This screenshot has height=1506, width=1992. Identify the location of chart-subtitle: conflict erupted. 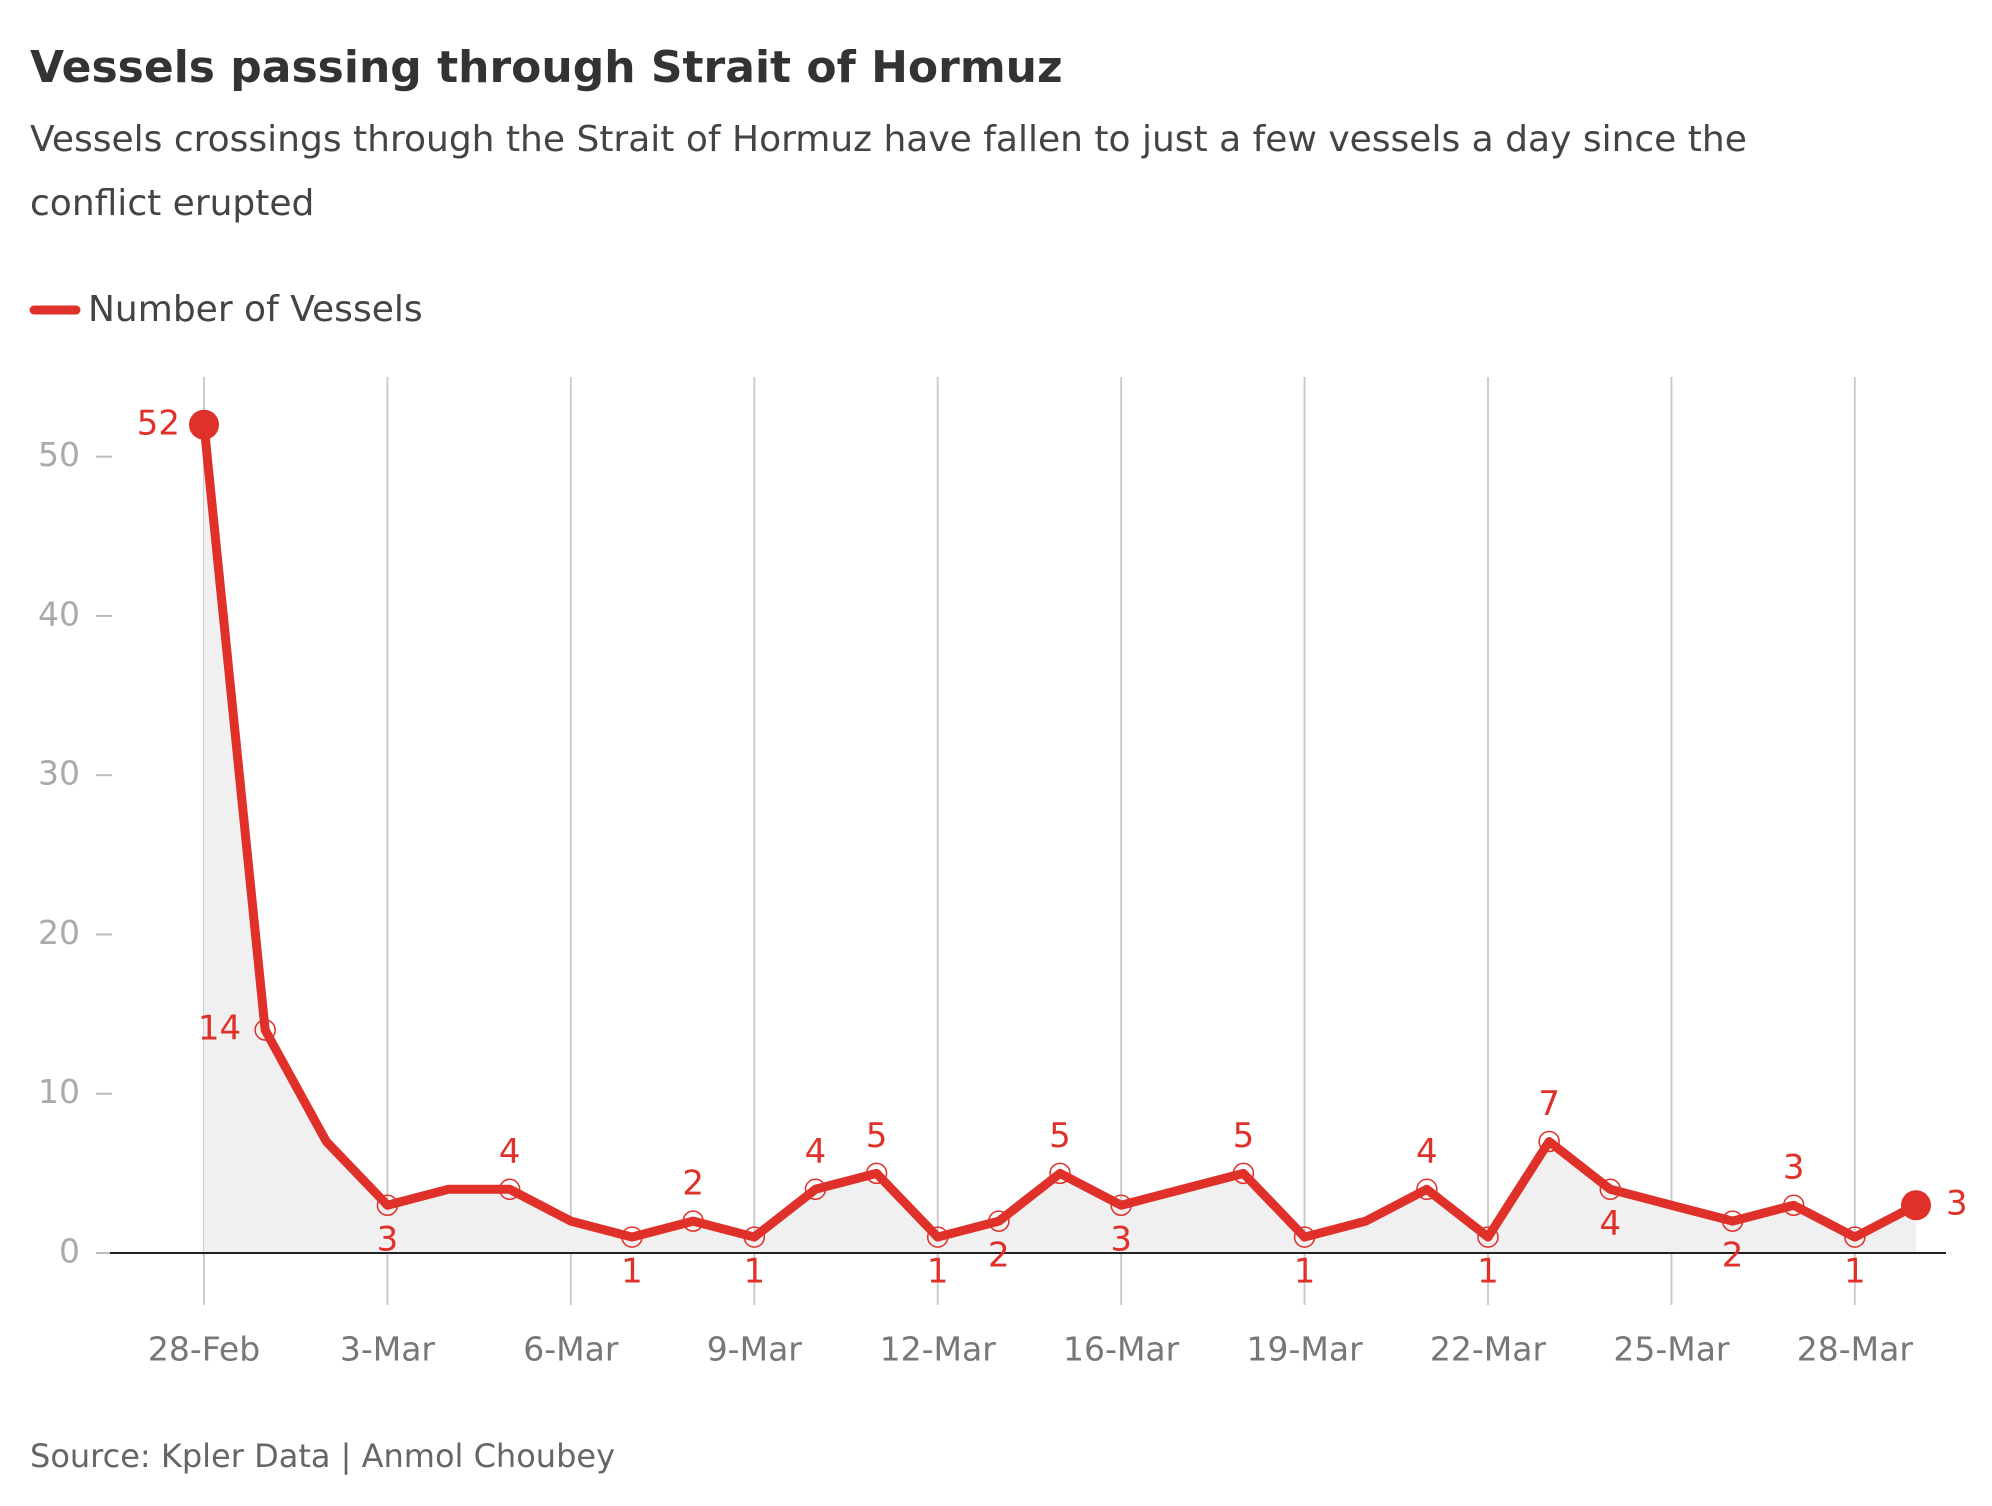
(172, 203).